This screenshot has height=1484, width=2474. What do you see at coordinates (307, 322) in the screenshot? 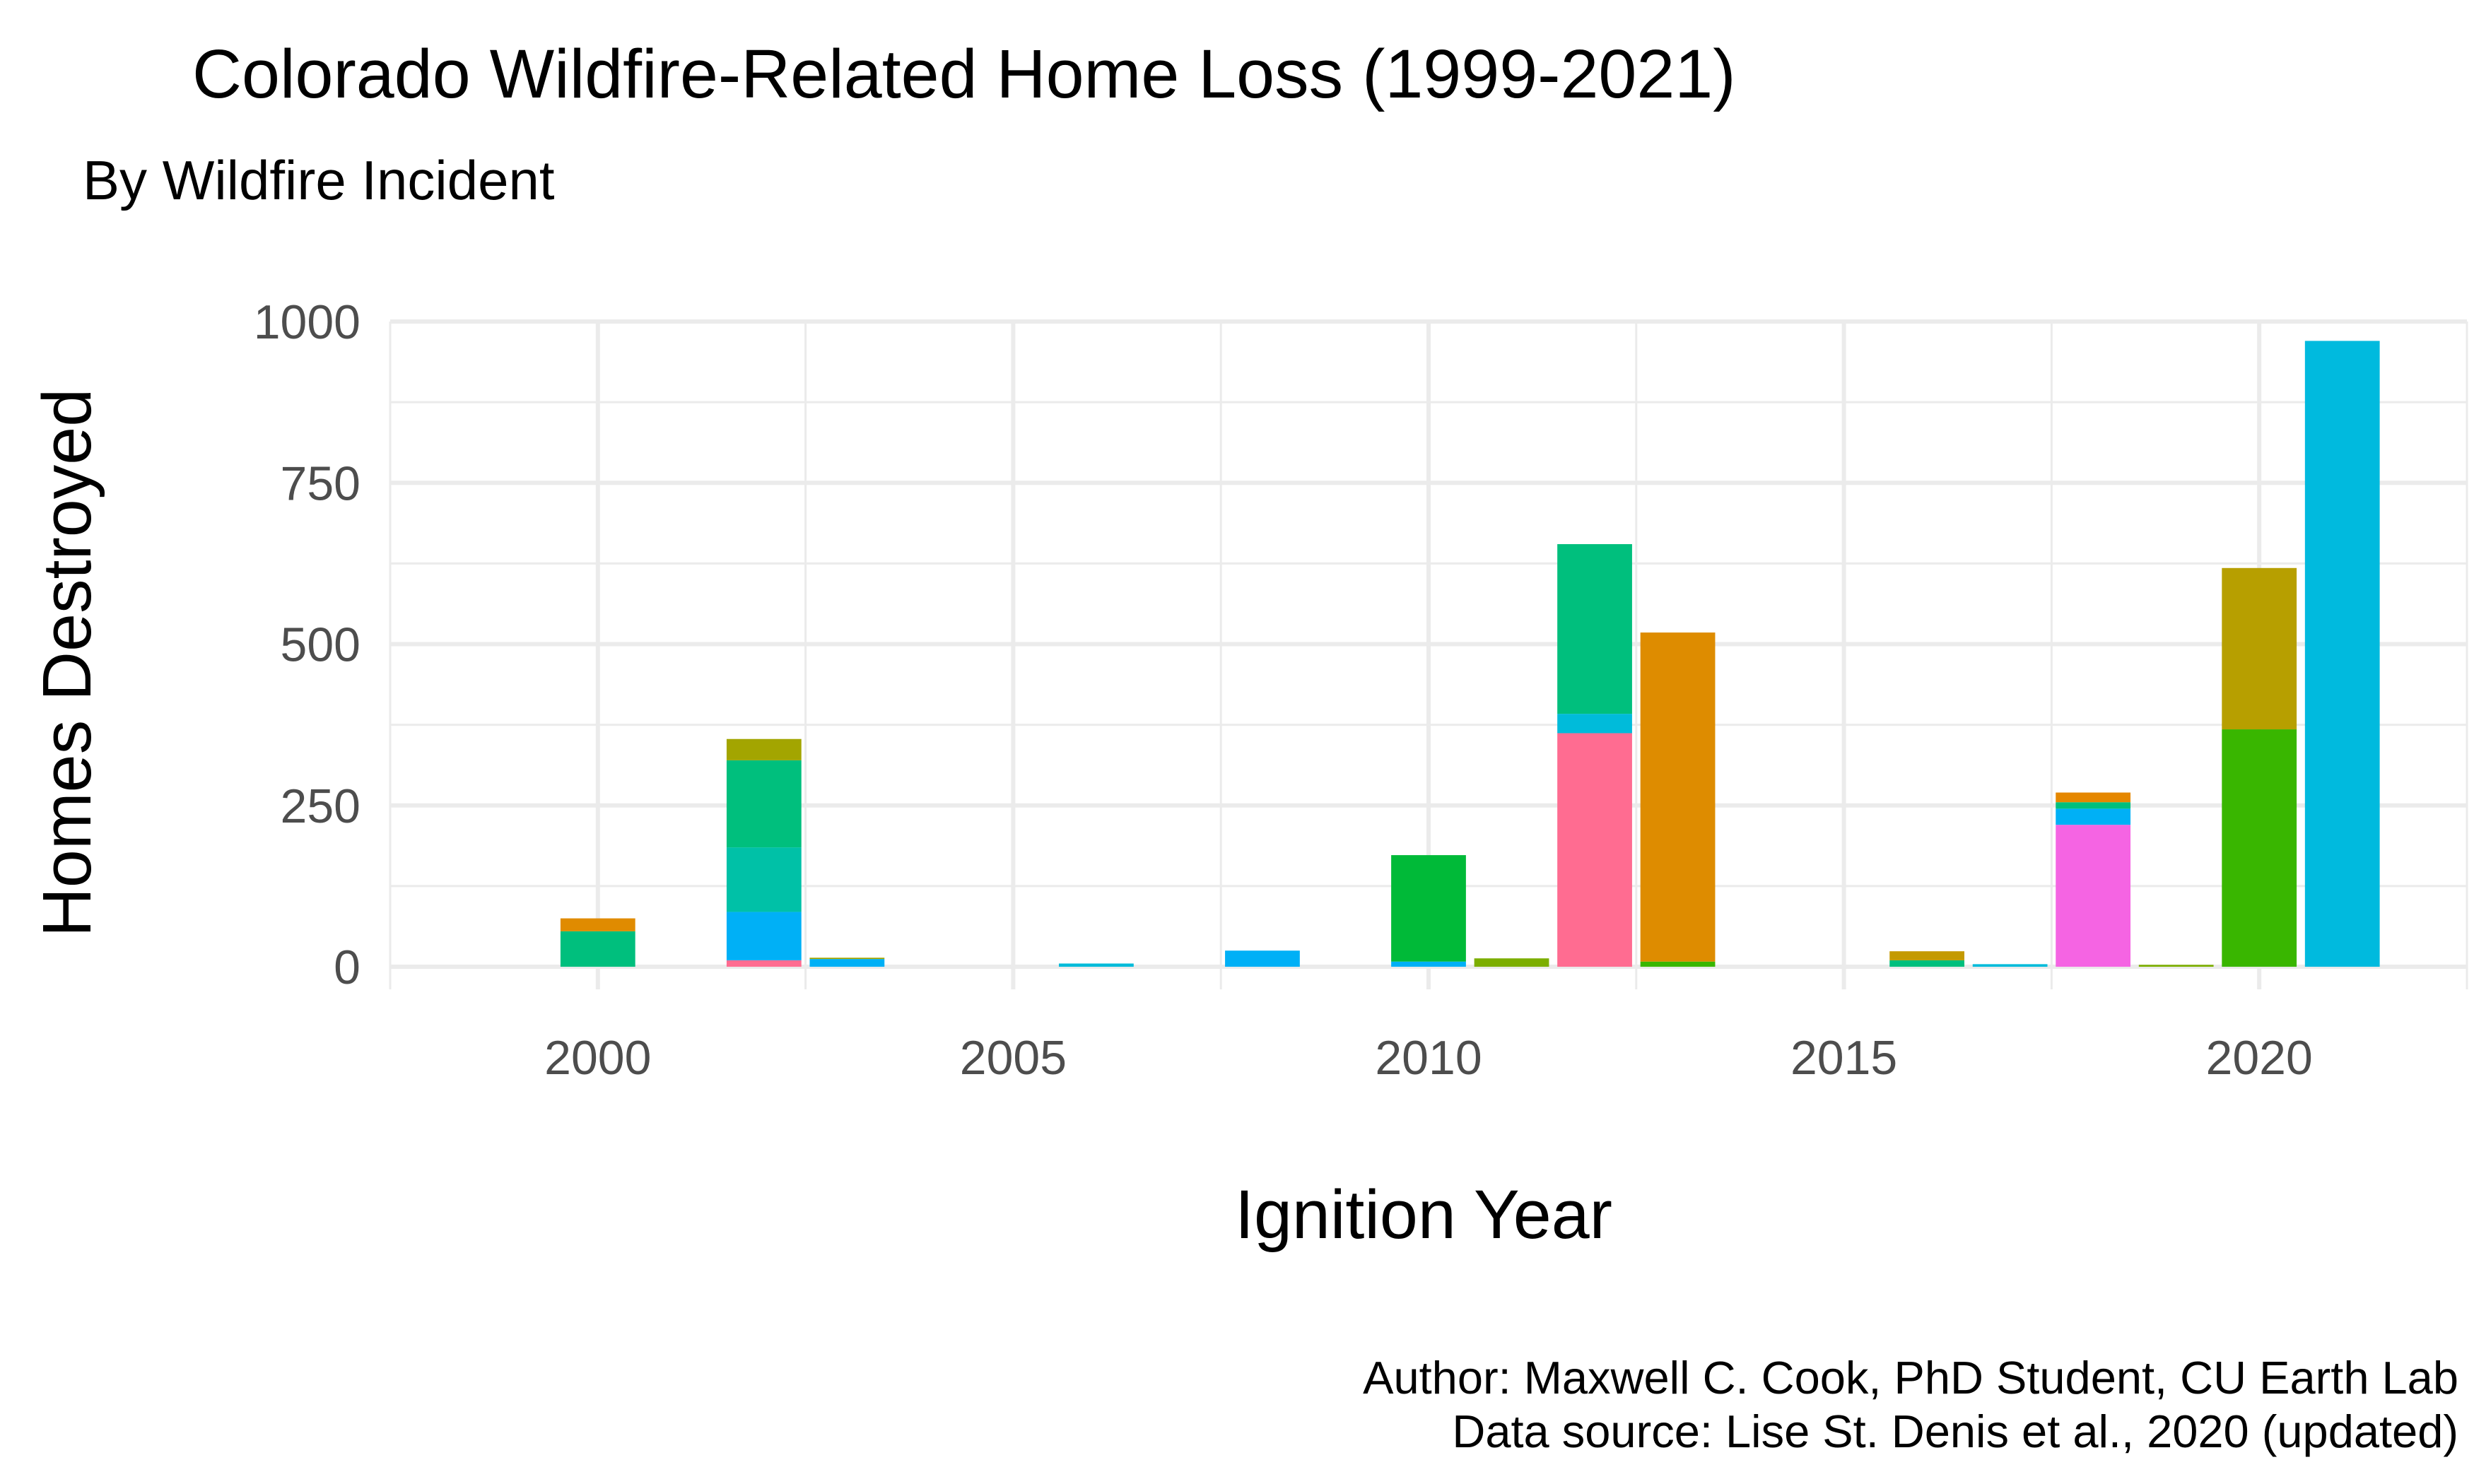
I see `y-tick-label: 1000` at bounding box center [307, 322].